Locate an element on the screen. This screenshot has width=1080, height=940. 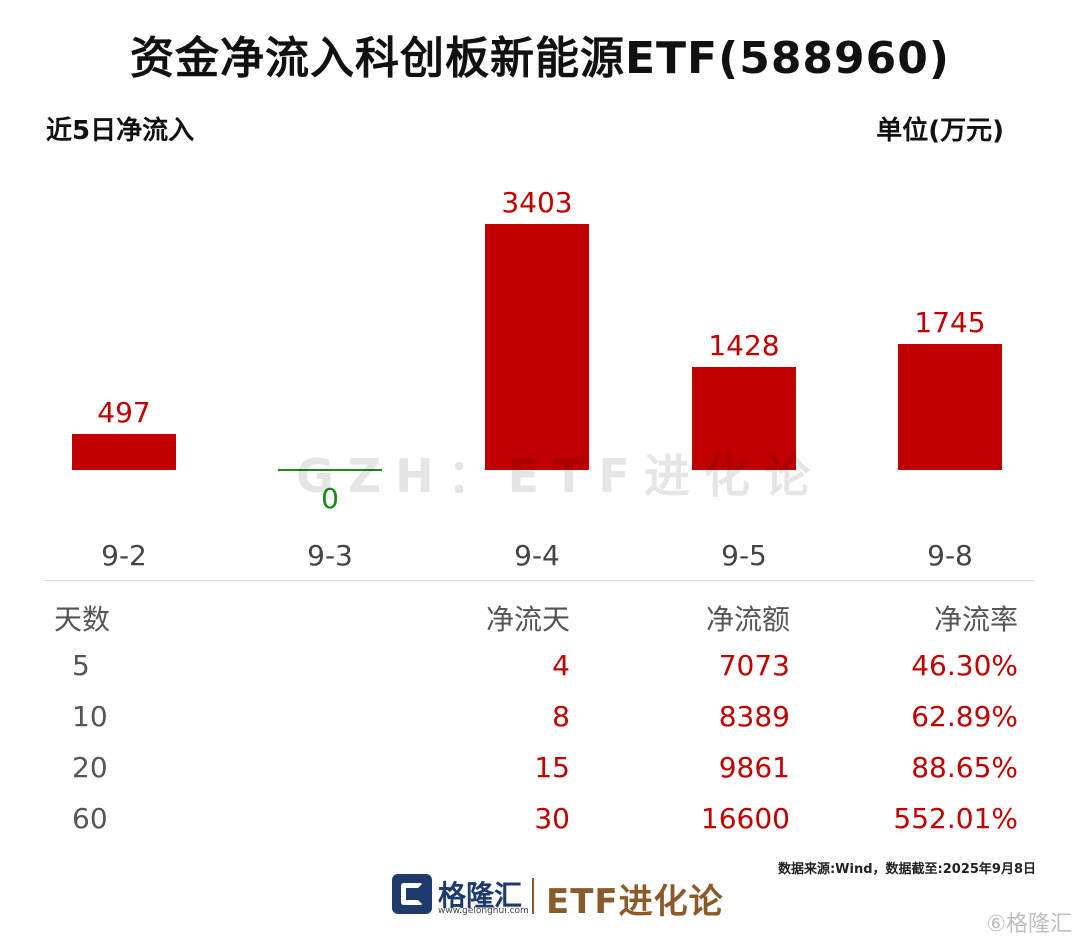
table-row: 5 4 7073 46.30% is located at coordinates (540, 668).